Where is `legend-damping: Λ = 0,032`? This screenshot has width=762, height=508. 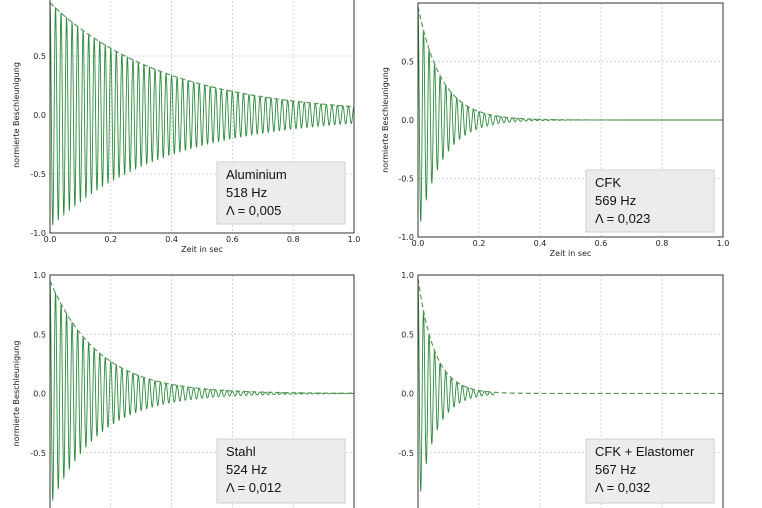
legend-damping: Λ = 0,032 is located at coordinates (622, 487).